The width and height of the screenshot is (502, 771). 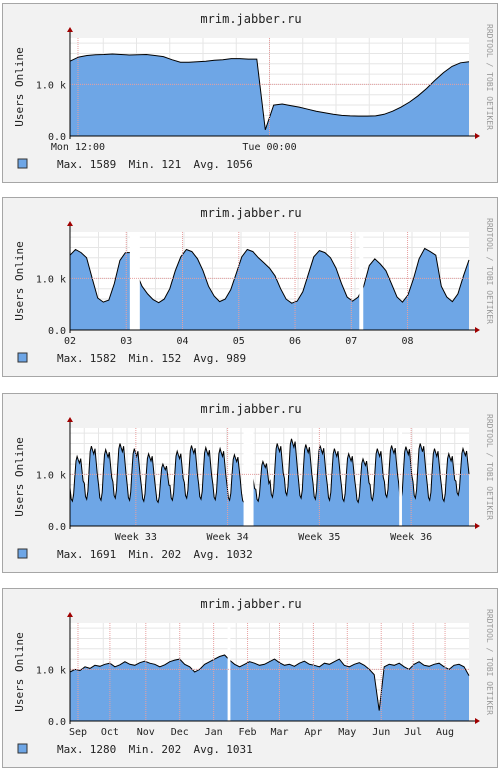 What do you see at coordinates (103, 164) in the screenshot?
I see `legend-stat-value: 1589` at bounding box center [103, 164].